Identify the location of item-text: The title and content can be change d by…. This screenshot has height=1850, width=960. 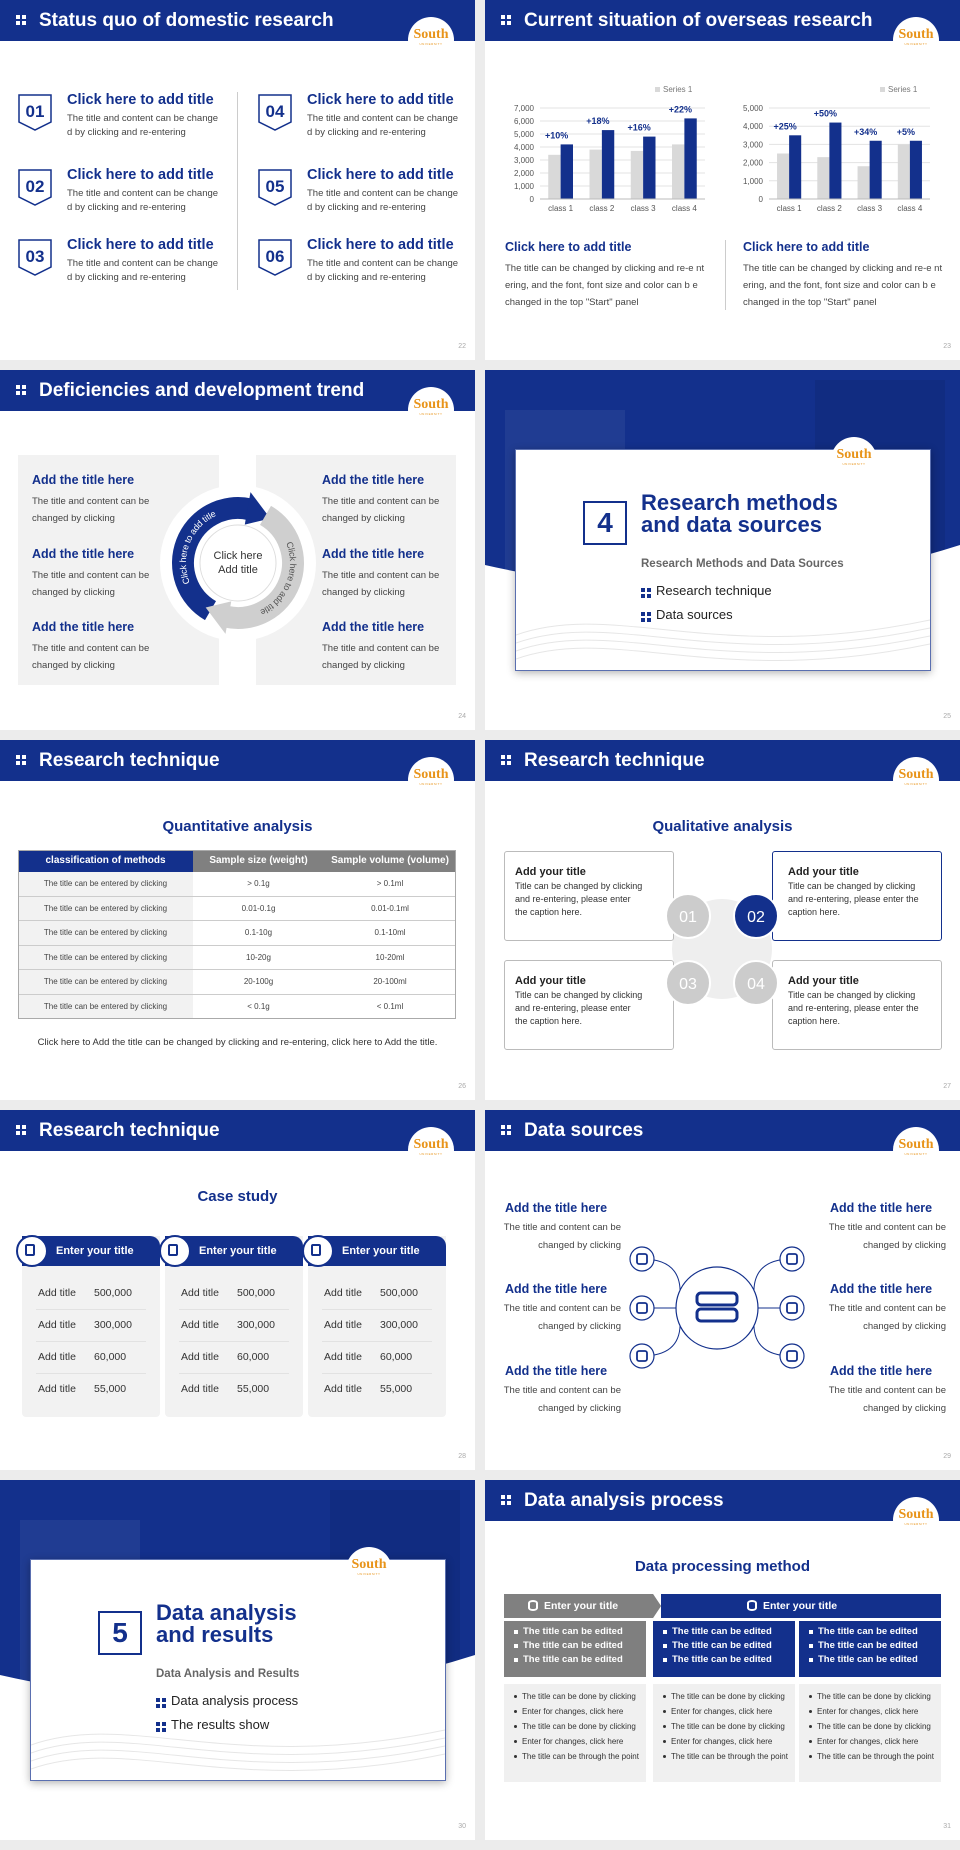
(143, 125).